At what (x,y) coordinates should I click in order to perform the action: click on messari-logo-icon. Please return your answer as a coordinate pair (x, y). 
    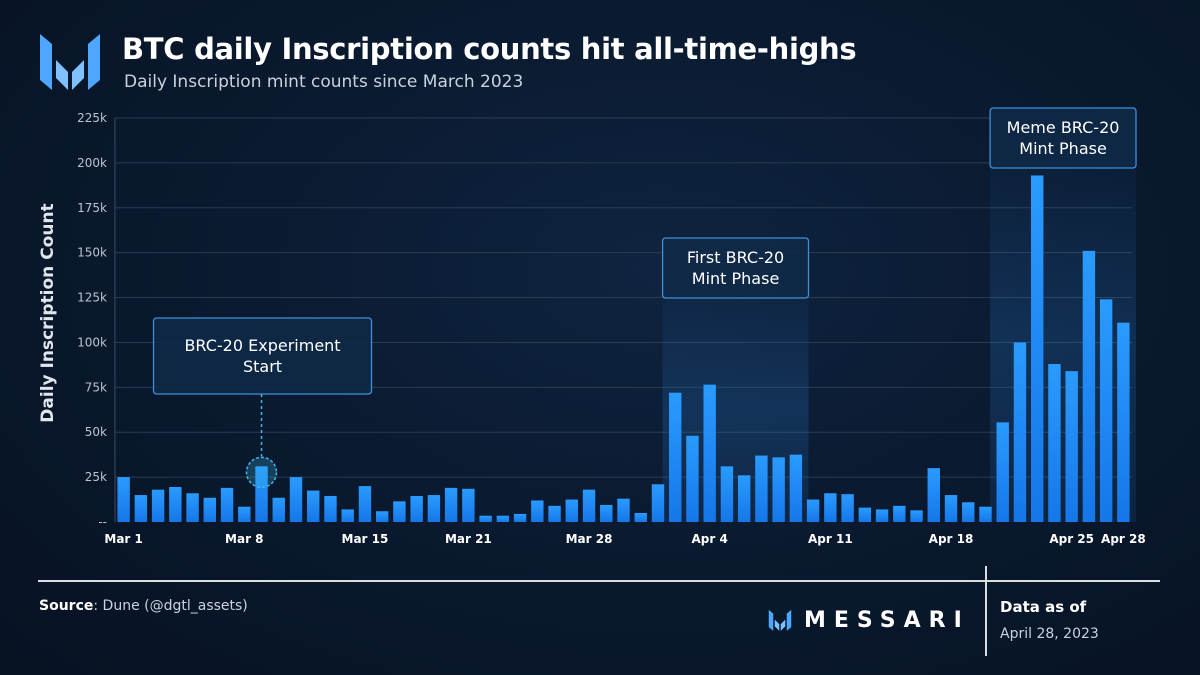
    Looking at the image, I should click on (70, 62).